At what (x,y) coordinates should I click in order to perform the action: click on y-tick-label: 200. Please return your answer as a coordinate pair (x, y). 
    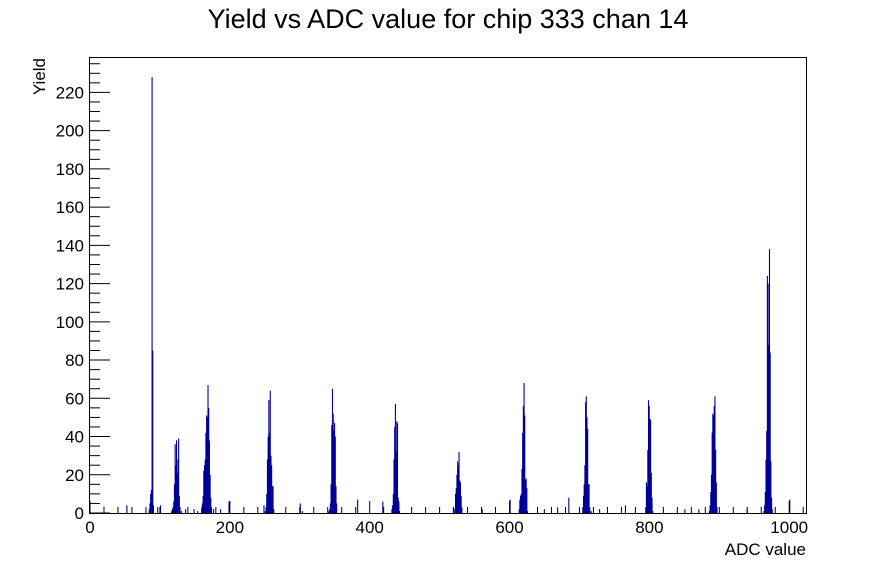
    Looking at the image, I should click on (70, 131).